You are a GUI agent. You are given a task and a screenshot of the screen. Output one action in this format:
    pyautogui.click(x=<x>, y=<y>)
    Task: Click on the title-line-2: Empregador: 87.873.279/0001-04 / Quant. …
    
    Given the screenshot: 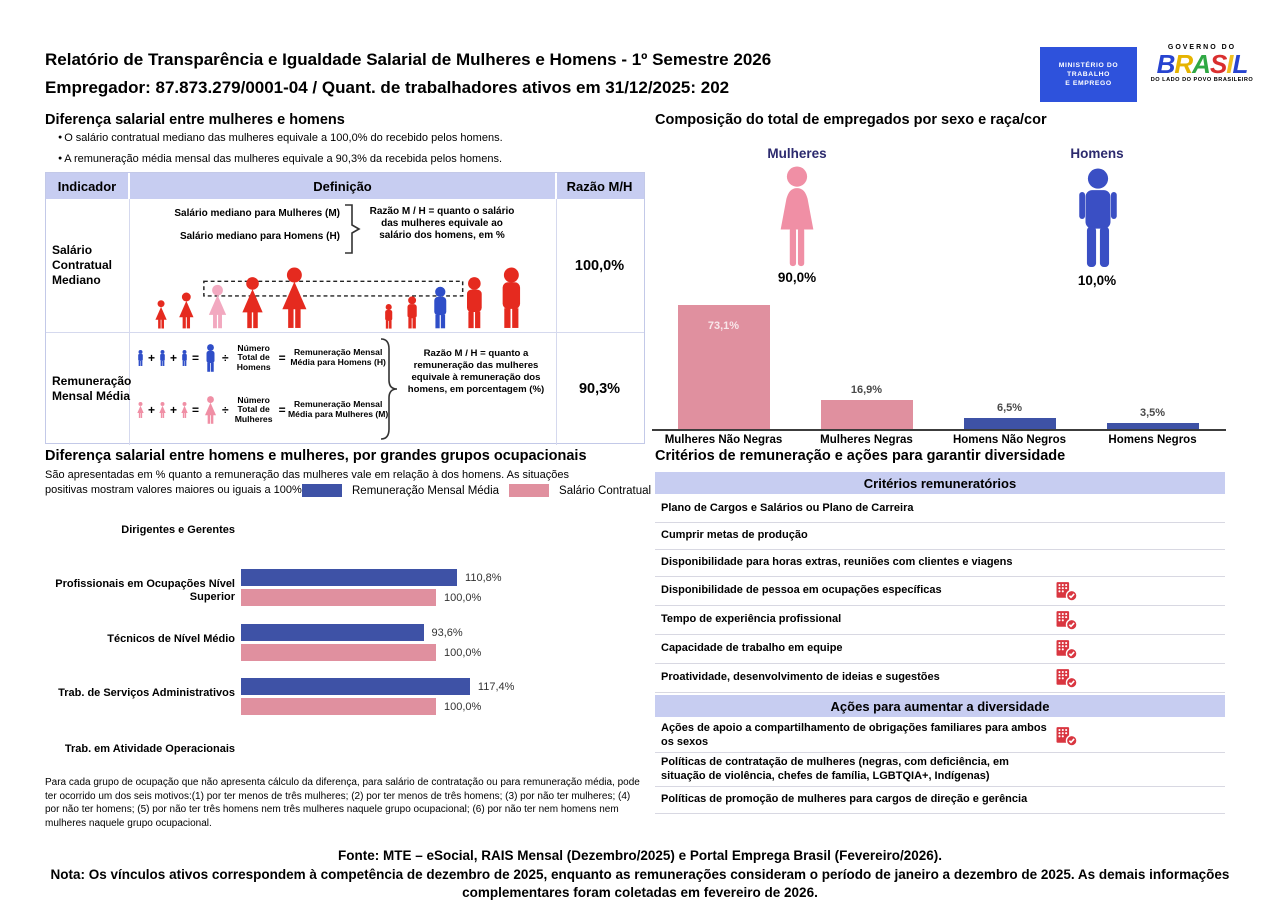 What is the action you would take?
    pyautogui.click(x=387, y=87)
    